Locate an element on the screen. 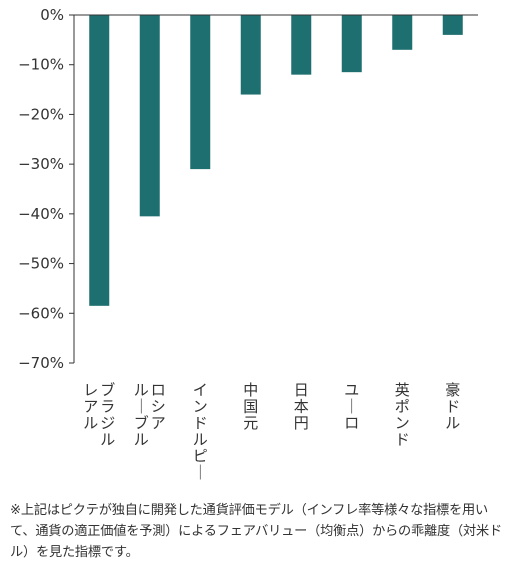 Image resolution: width=512 pixels, height=564 pixels. x-tick-label-column: ブラジル is located at coordinates (107, 415).